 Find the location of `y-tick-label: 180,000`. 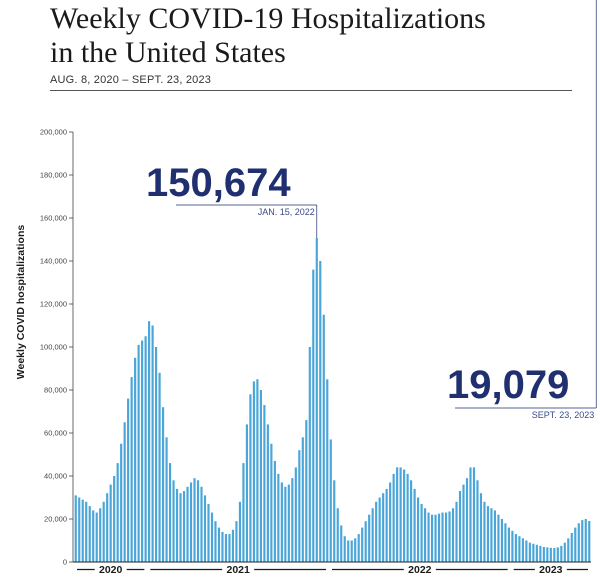

y-tick-label: 180,000 is located at coordinates (53, 175).